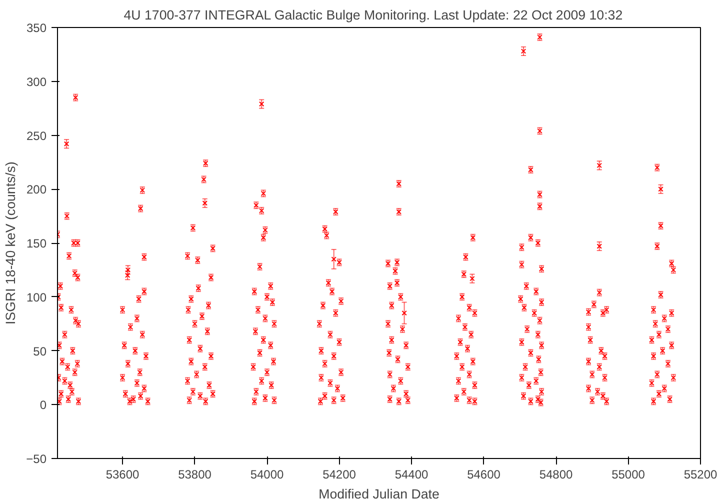 This screenshot has height=504, width=720. Describe the element at coordinates (484, 475) in the screenshot. I see `x-tick-label: 54600` at that location.